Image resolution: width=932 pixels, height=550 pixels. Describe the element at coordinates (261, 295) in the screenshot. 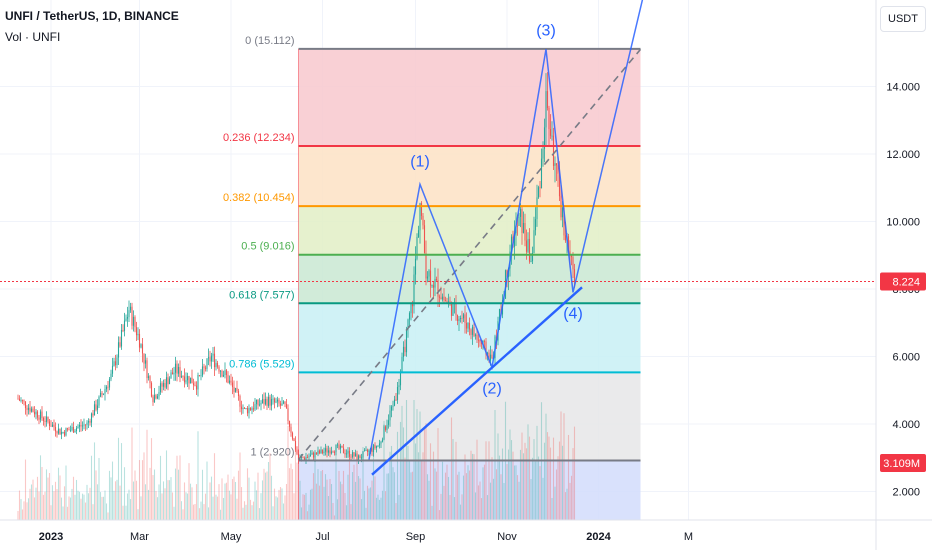

I see `fib-label-0.618: 0.618 (7.577)` at that location.